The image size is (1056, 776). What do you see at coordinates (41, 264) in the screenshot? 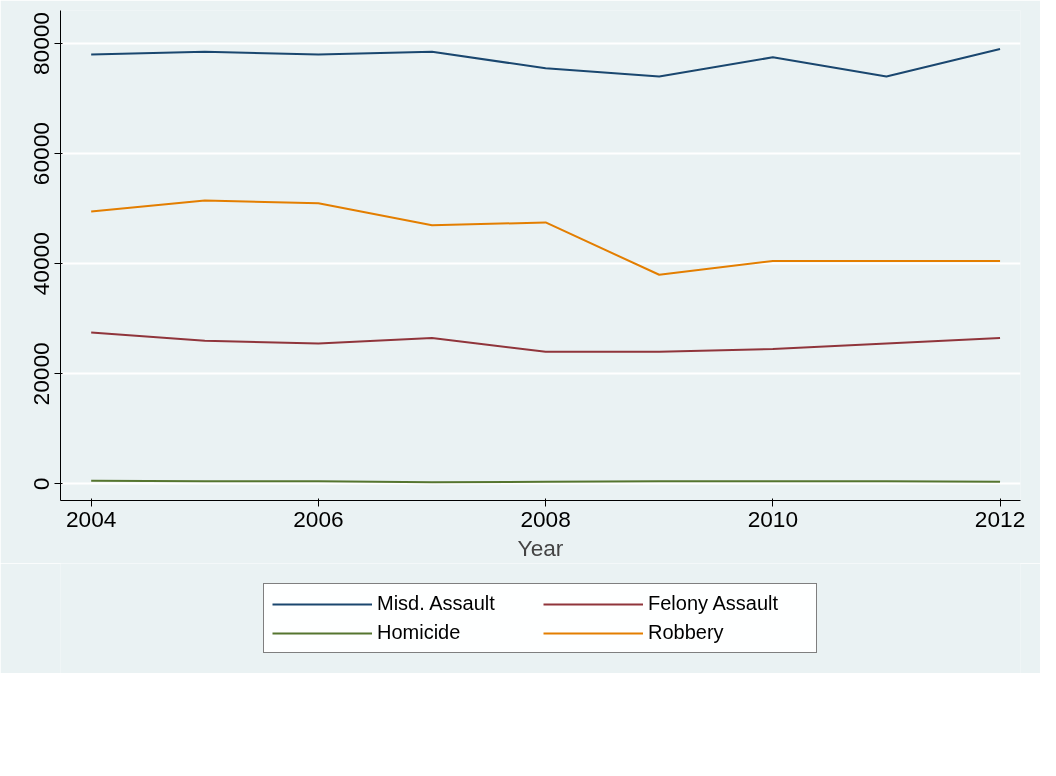
I see `y-tick-label: 40000` at bounding box center [41, 264].